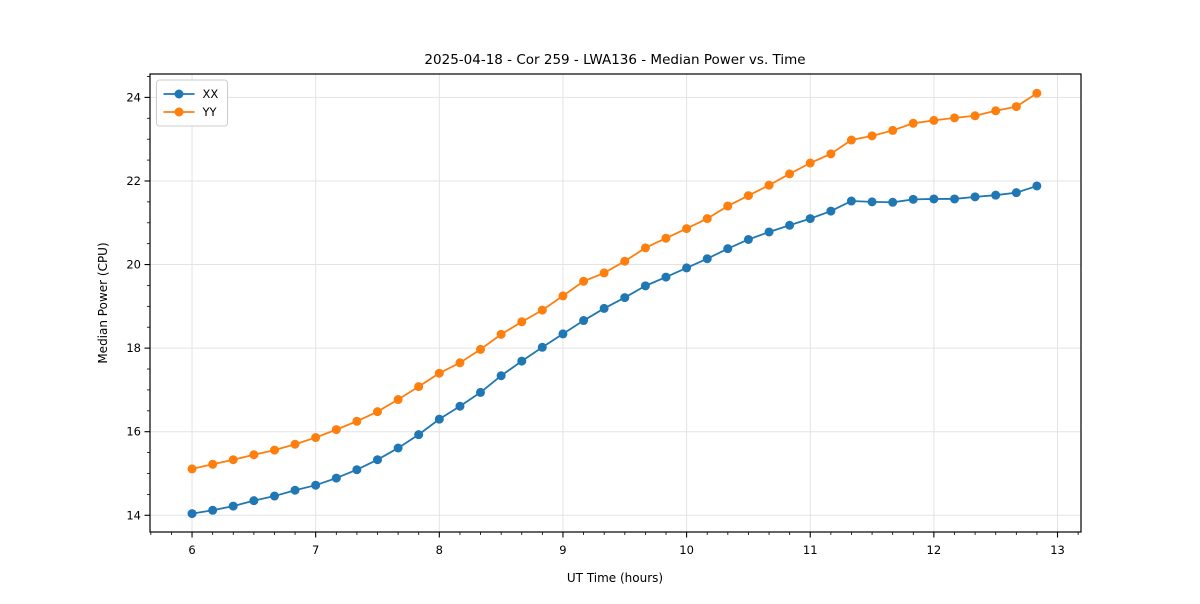 The height and width of the screenshot is (604, 1200). What do you see at coordinates (810, 550) in the screenshot?
I see `x-tick-label: 11` at bounding box center [810, 550].